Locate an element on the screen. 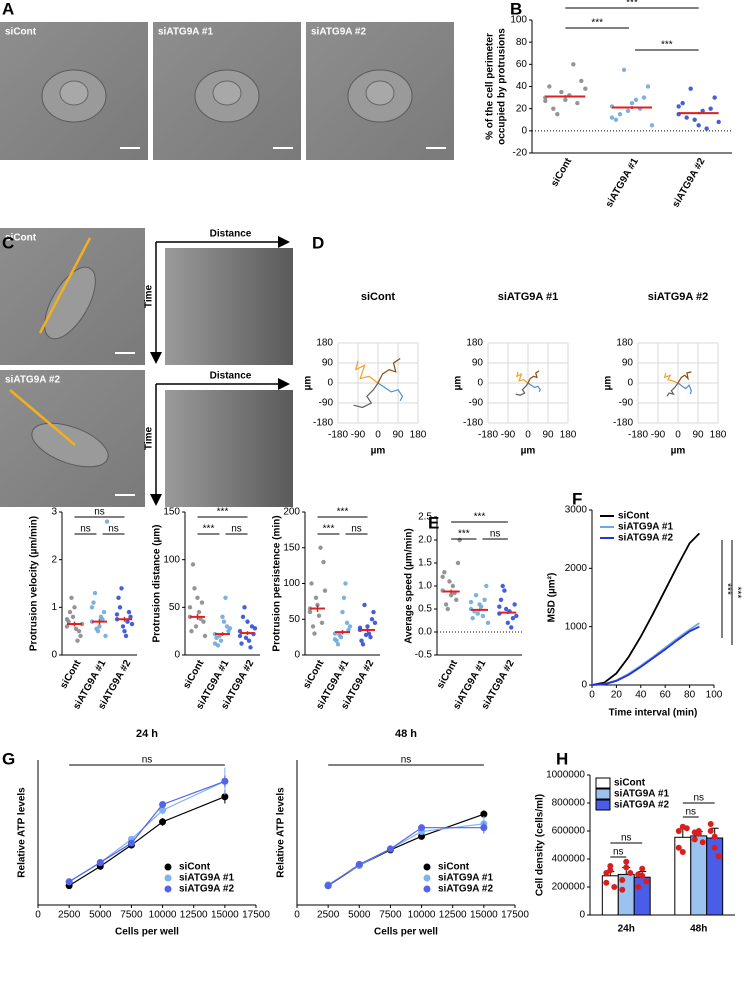 This screenshot has width=749, height=981. y-axis-title: occupied by protrusions is located at coordinates (502, 86).